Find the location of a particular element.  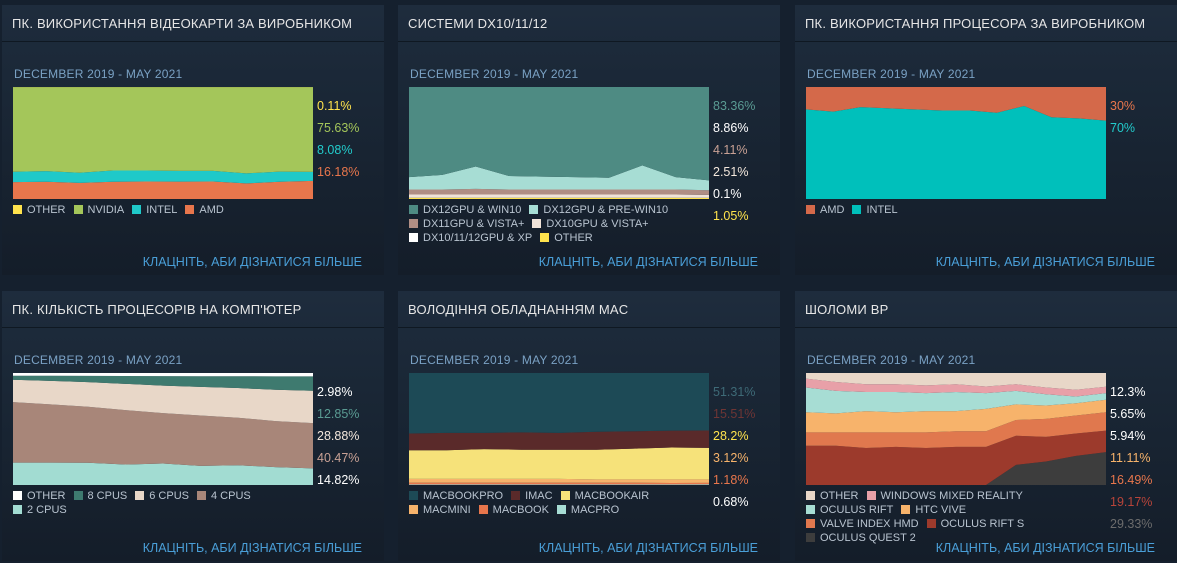

legend-item: VALVE INDEX HMD is located at coordinates (862, 524).